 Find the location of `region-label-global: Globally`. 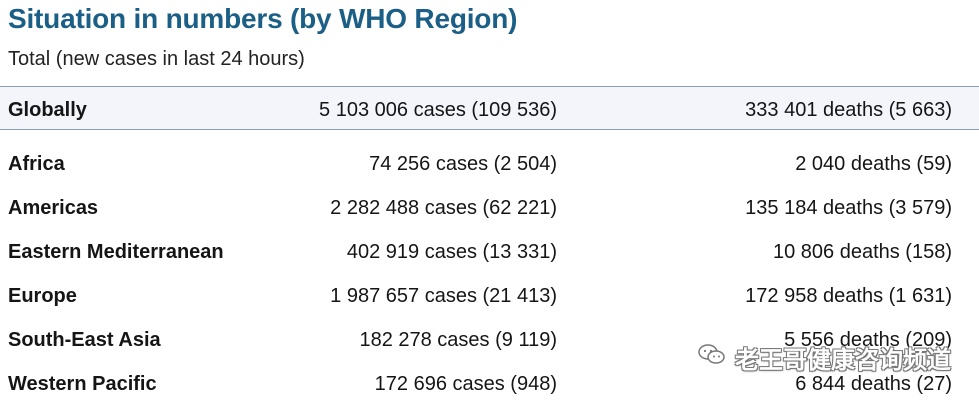

region-label-global: Globally is located at coordinates (47, 110).